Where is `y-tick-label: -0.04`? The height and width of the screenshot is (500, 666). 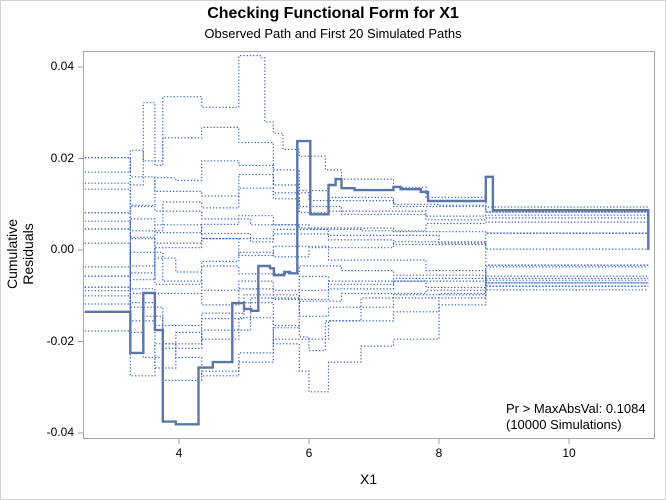 y-tick-label: -0.04 is located at coordinates (60, 432).